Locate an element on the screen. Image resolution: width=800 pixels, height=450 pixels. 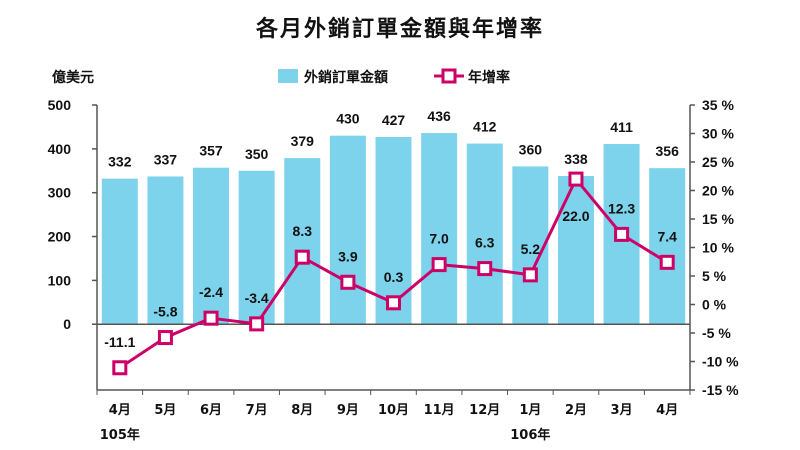
bar-value-label-3: 350 is located at coordinates (257, 154).